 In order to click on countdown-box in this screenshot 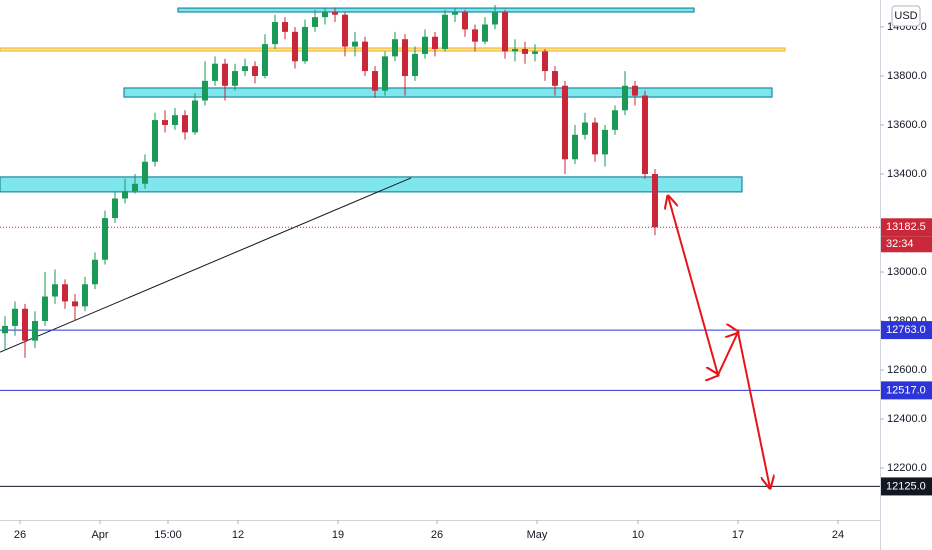, I will do `click(906, 244)`.